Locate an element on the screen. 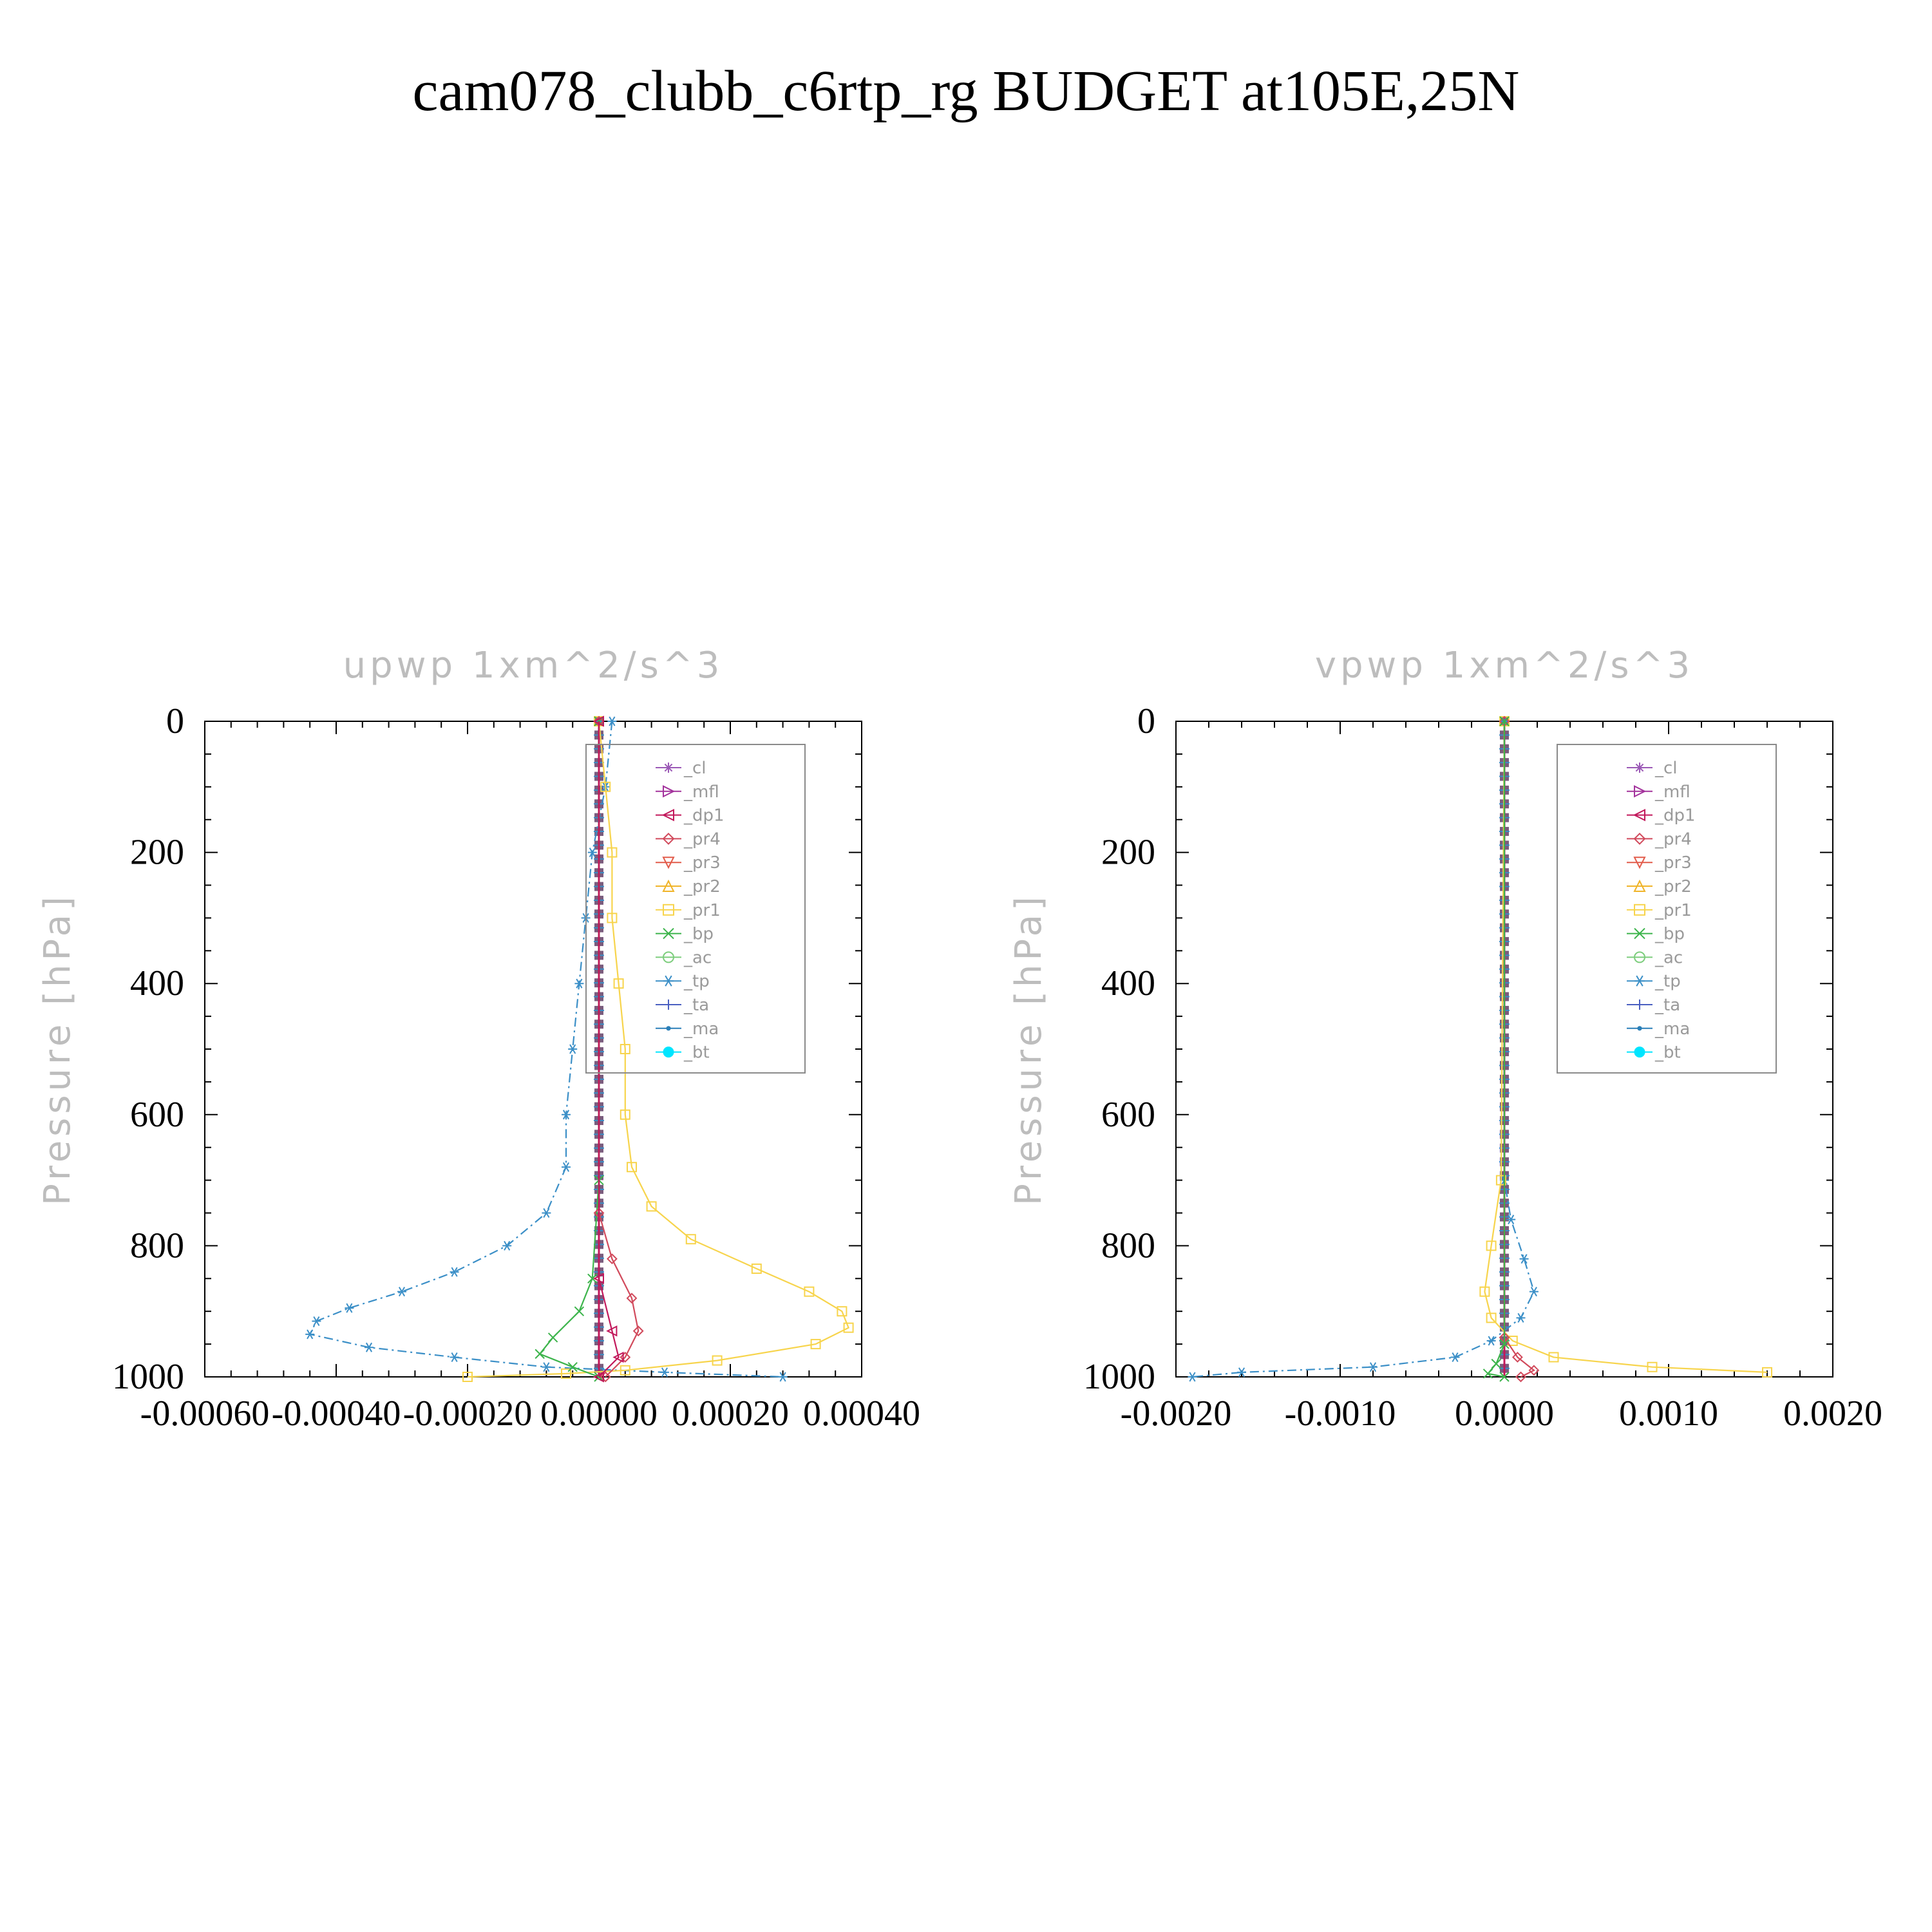 The width and height of the screenshot is (1932, 1932). plot-frame is located at coordinates (533, 1049).